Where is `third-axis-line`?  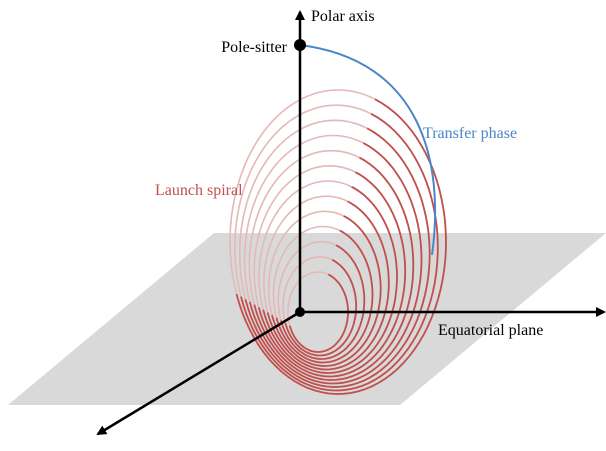 third-axis-line is located at coordinates (198, 373).